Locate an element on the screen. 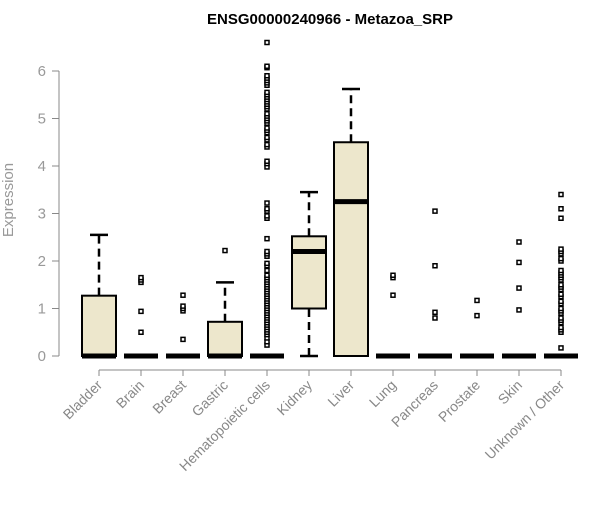 Image resolution: width=600 pixels, height=505 pixels. box-kidney is located at coordinates (309, 274).